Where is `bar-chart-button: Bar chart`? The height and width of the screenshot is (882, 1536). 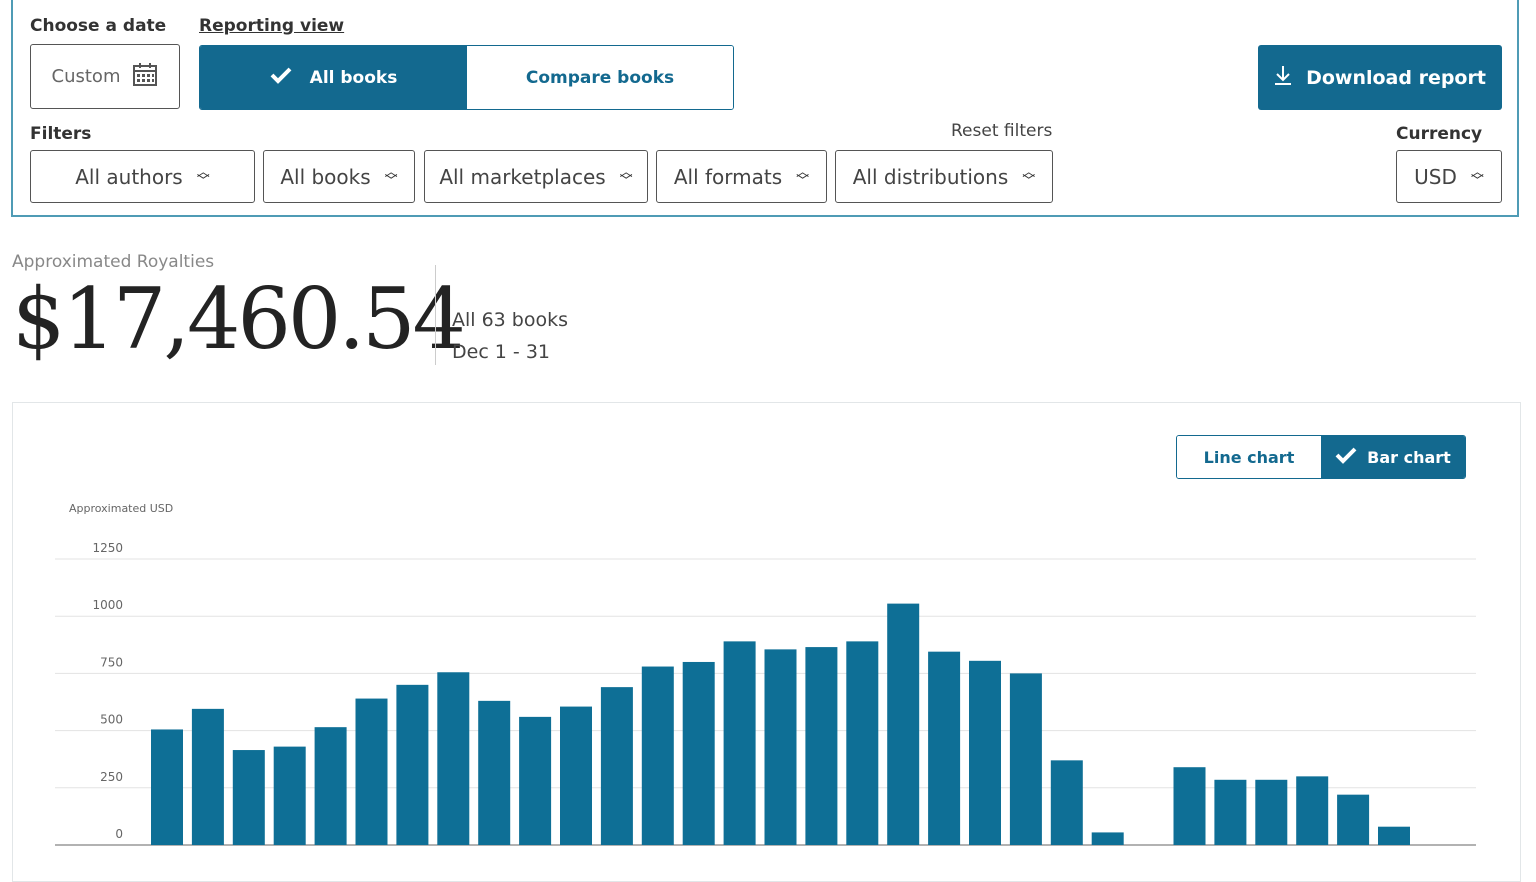
bar-chart-button: Bar chart is located at coordinates (1393, 457).